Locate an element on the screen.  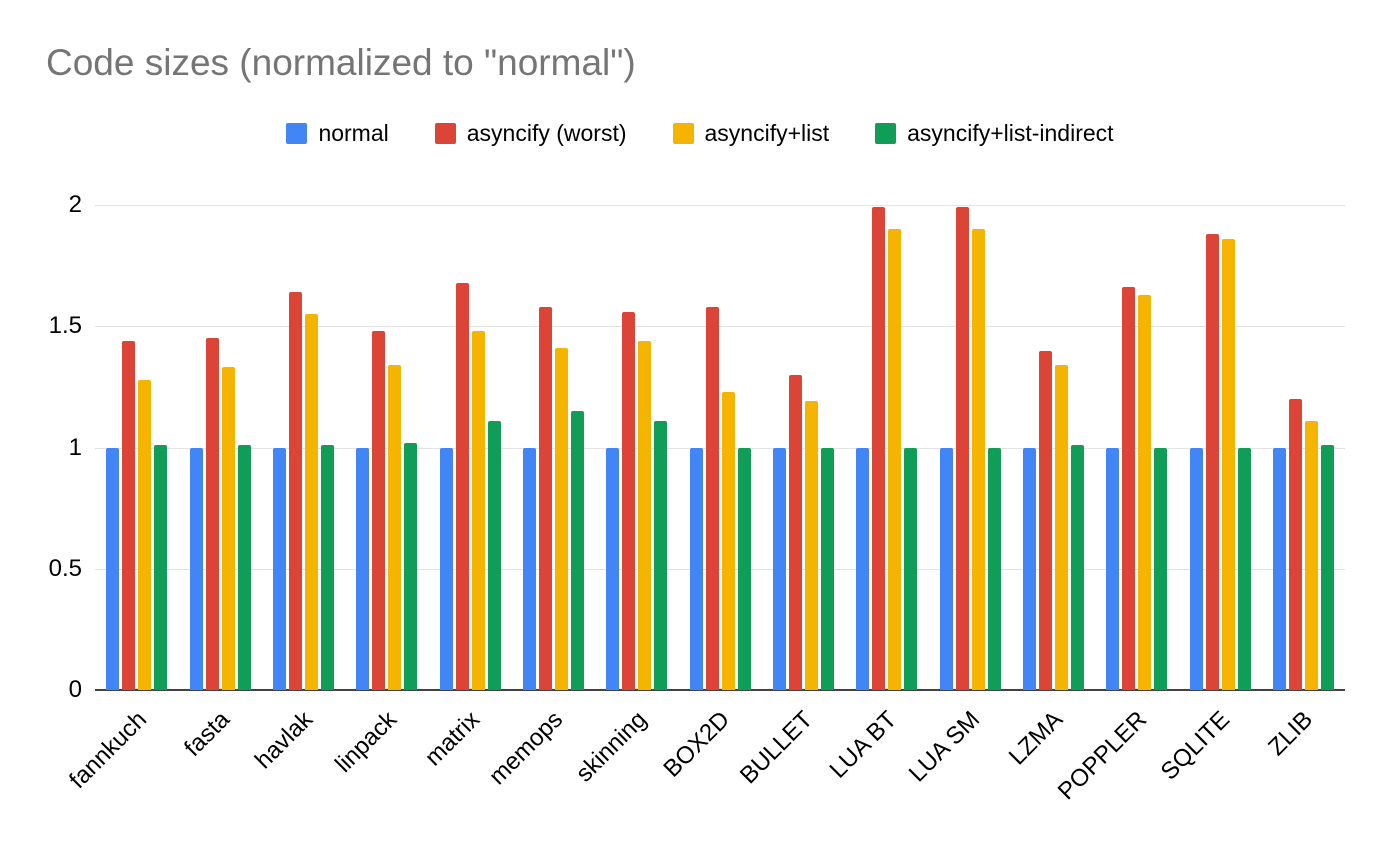
bar-normal-lua-sm is located at coordinates (946, 568).